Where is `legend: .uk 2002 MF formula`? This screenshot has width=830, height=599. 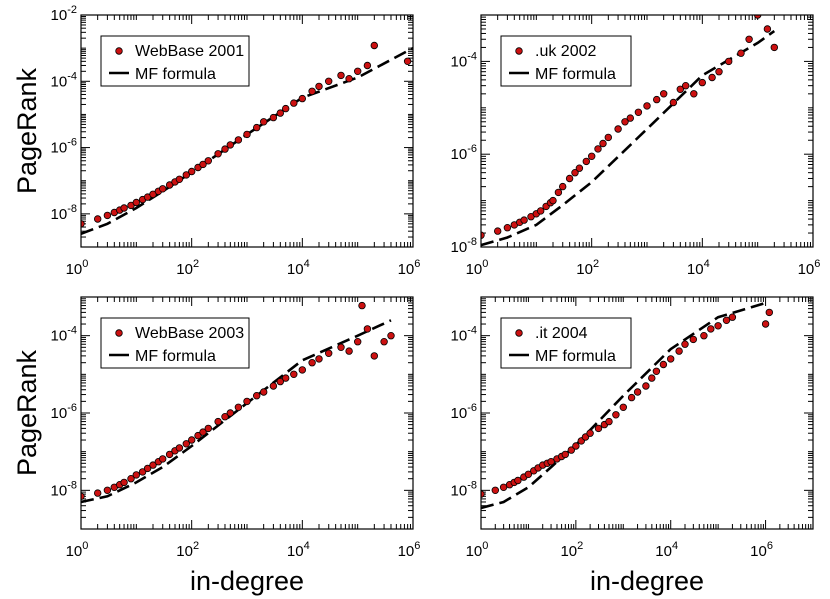 legend: .uk 2002 MF formula is located at coordinates (566, 61).